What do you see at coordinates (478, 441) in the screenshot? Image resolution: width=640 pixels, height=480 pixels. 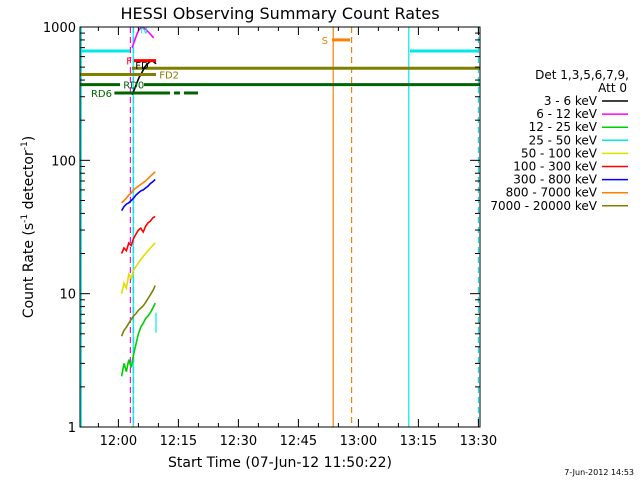 I see `x-tick-label-6: 13:30` at bounding box center [478, 441].